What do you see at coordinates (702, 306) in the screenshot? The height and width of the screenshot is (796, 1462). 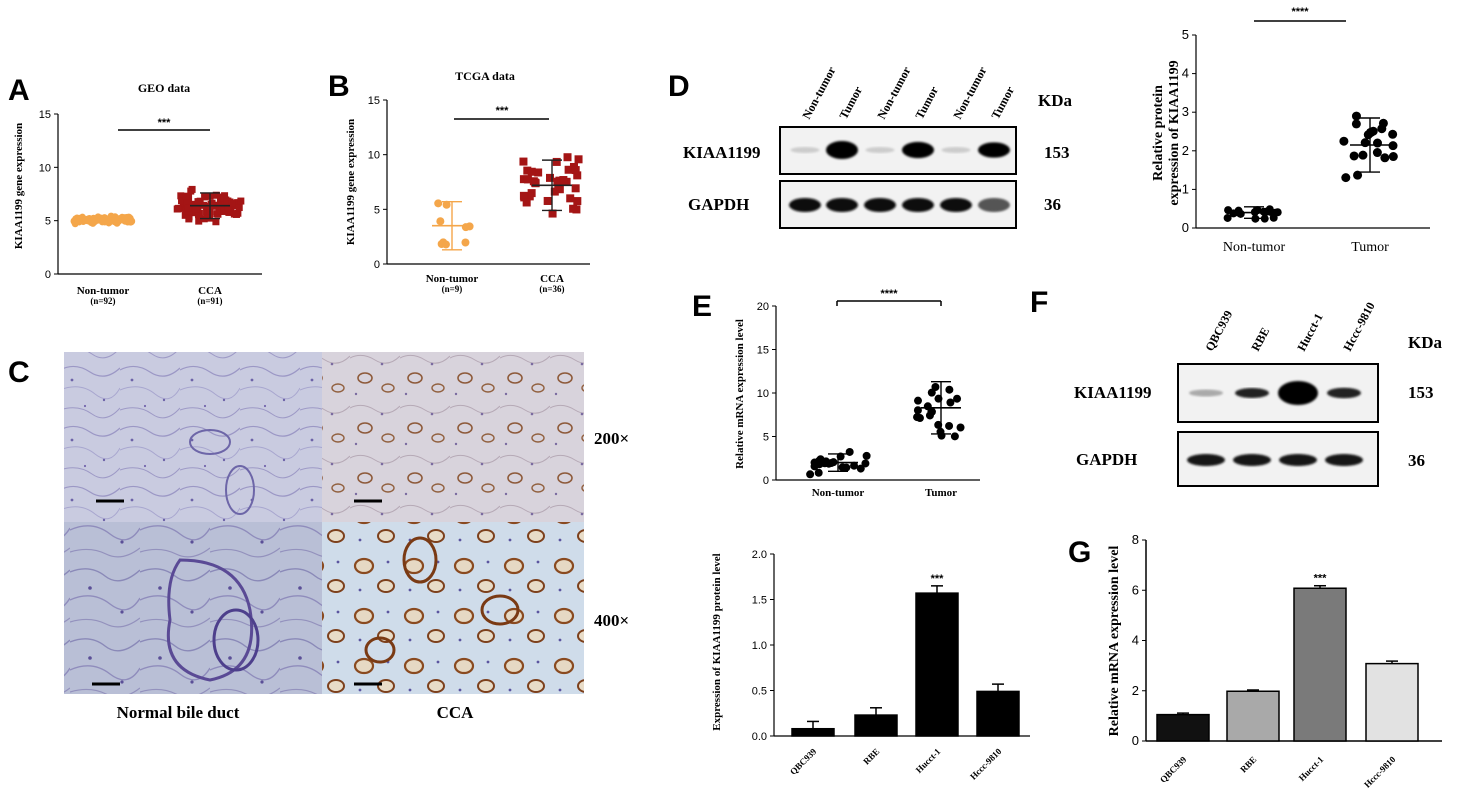 I see `panel-letter-e: E` at bounding box center [702, 306].